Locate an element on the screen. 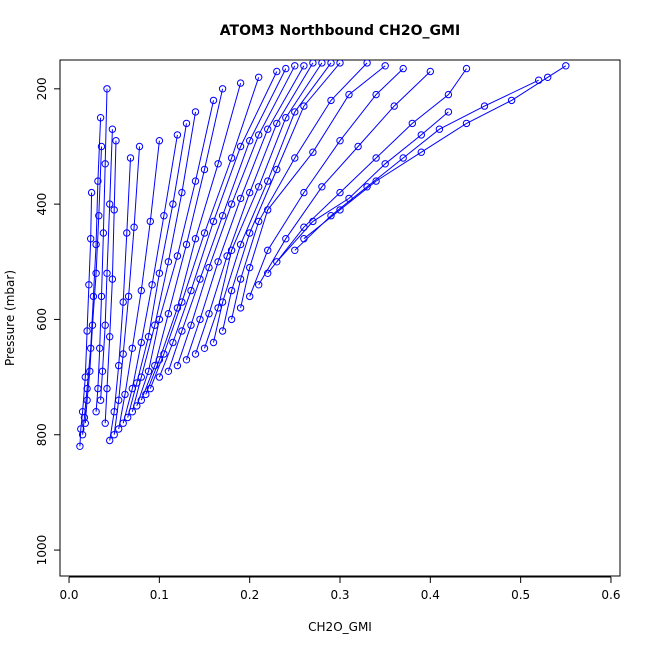 The image size is (650, 650). y-tick-label: 400 is located at coordinates (42, 204).